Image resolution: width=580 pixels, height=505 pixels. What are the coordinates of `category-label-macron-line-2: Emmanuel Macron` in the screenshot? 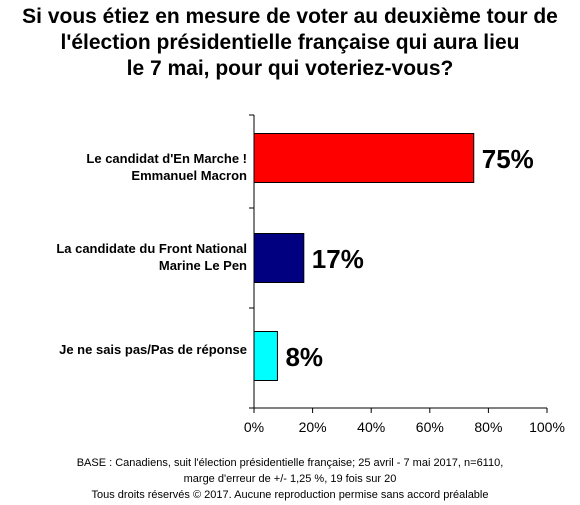 It's located at (189, 175).